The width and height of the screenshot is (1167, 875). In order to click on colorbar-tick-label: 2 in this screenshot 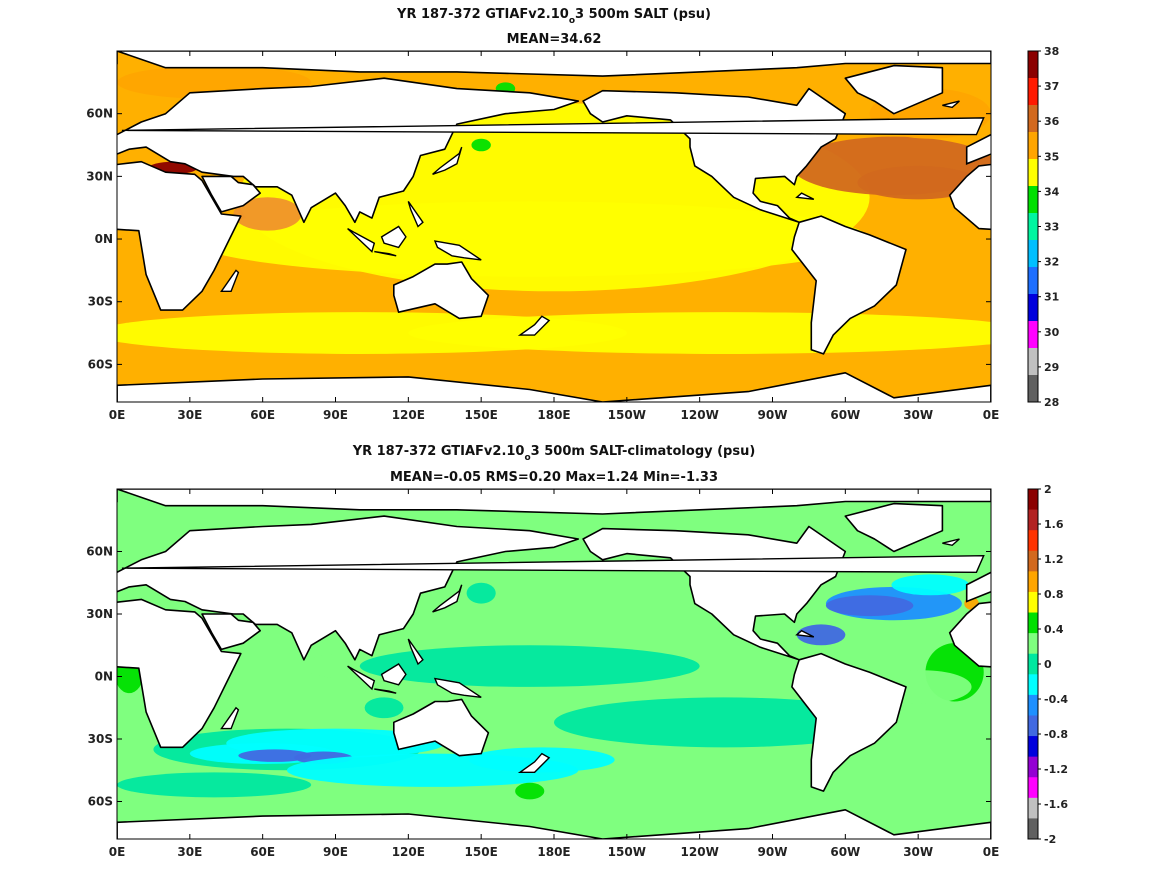, I will do `click(1048, 489)`.